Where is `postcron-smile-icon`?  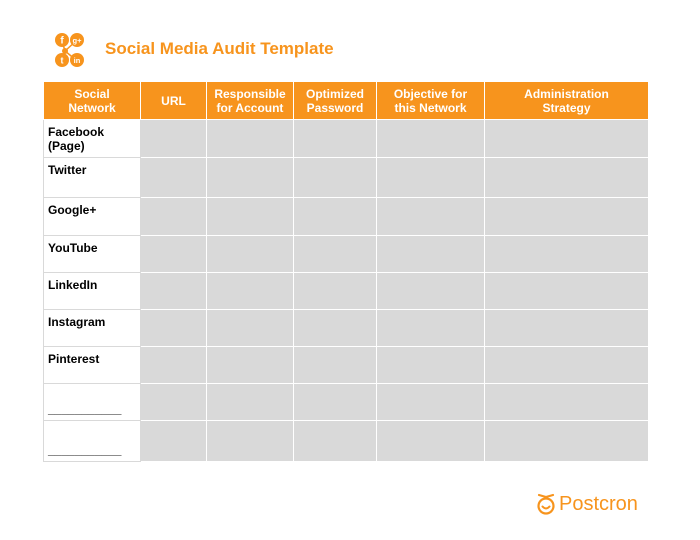 postcron-smile-icon is located at coordinates (546, 504).